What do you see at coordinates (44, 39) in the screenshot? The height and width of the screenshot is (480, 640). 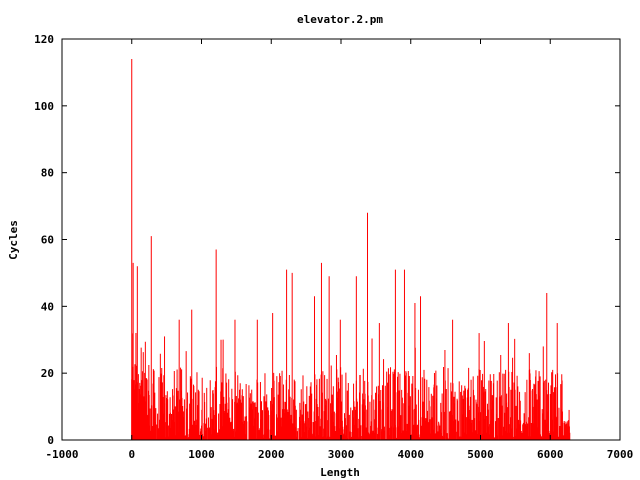 I see `y-tick-label: 120` at bounding box center [44, 39].